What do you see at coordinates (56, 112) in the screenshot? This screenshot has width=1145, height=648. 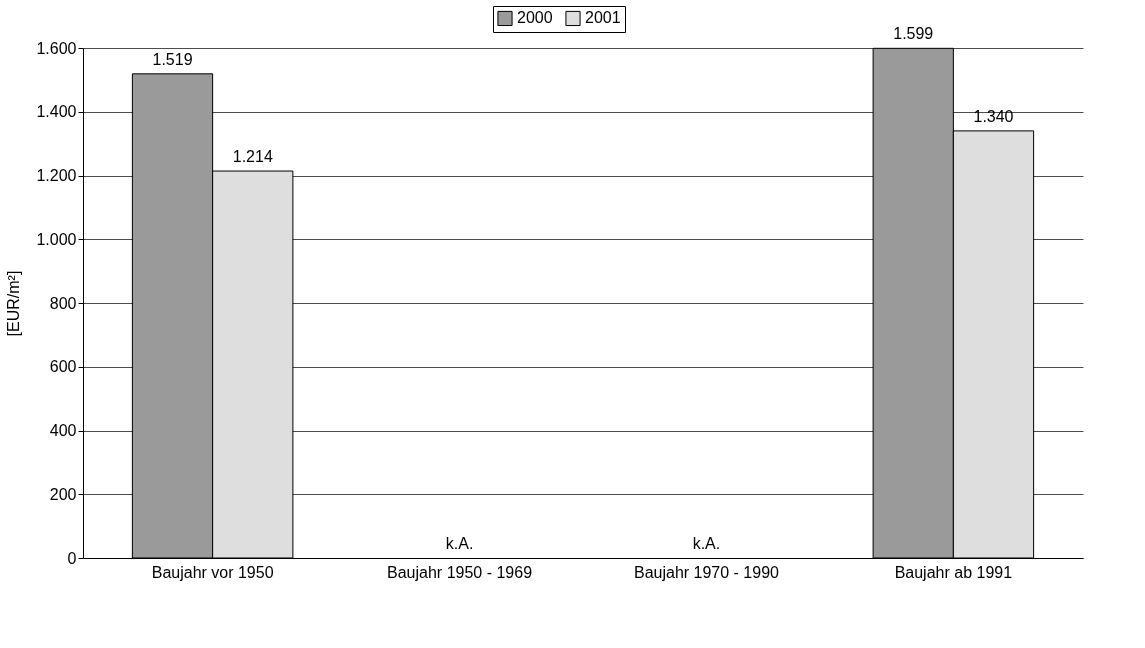 I see `y-tick-label: 1.400` at bounding box center [56, 112].